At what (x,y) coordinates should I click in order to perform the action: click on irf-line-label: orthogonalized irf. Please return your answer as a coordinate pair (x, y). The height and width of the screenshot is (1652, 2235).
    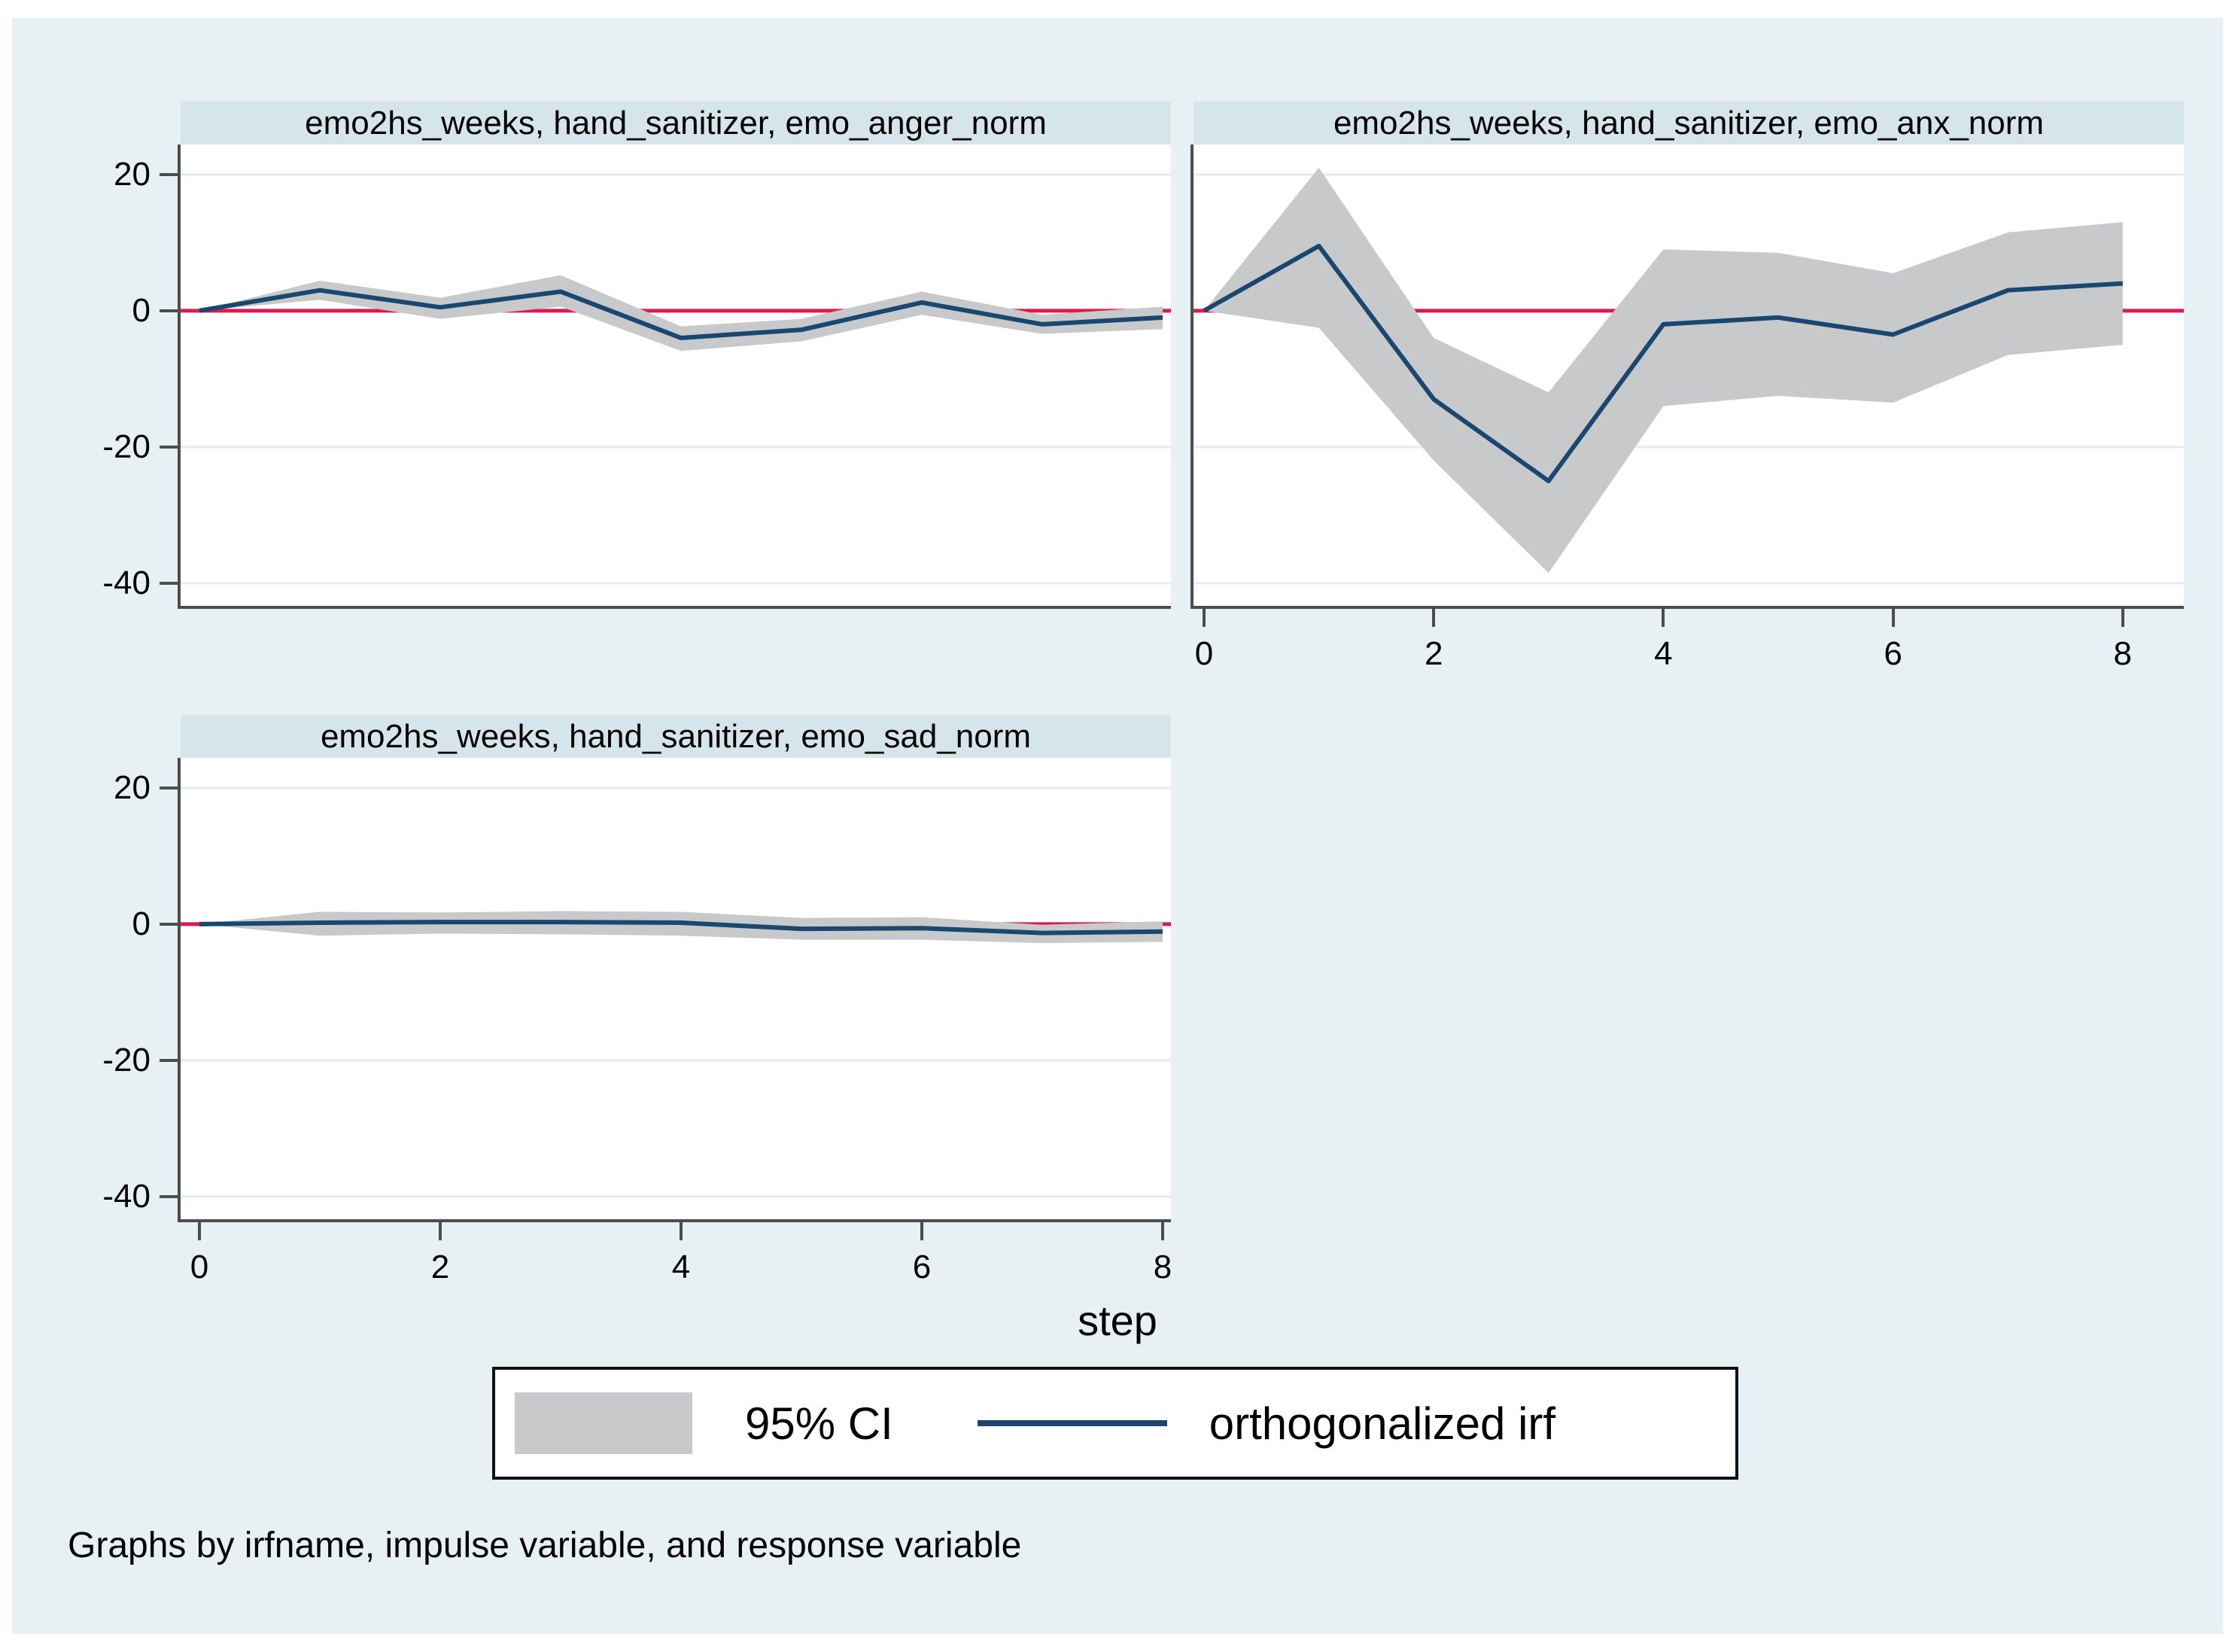
    Looking at the image, I should click on (1382, 1423).